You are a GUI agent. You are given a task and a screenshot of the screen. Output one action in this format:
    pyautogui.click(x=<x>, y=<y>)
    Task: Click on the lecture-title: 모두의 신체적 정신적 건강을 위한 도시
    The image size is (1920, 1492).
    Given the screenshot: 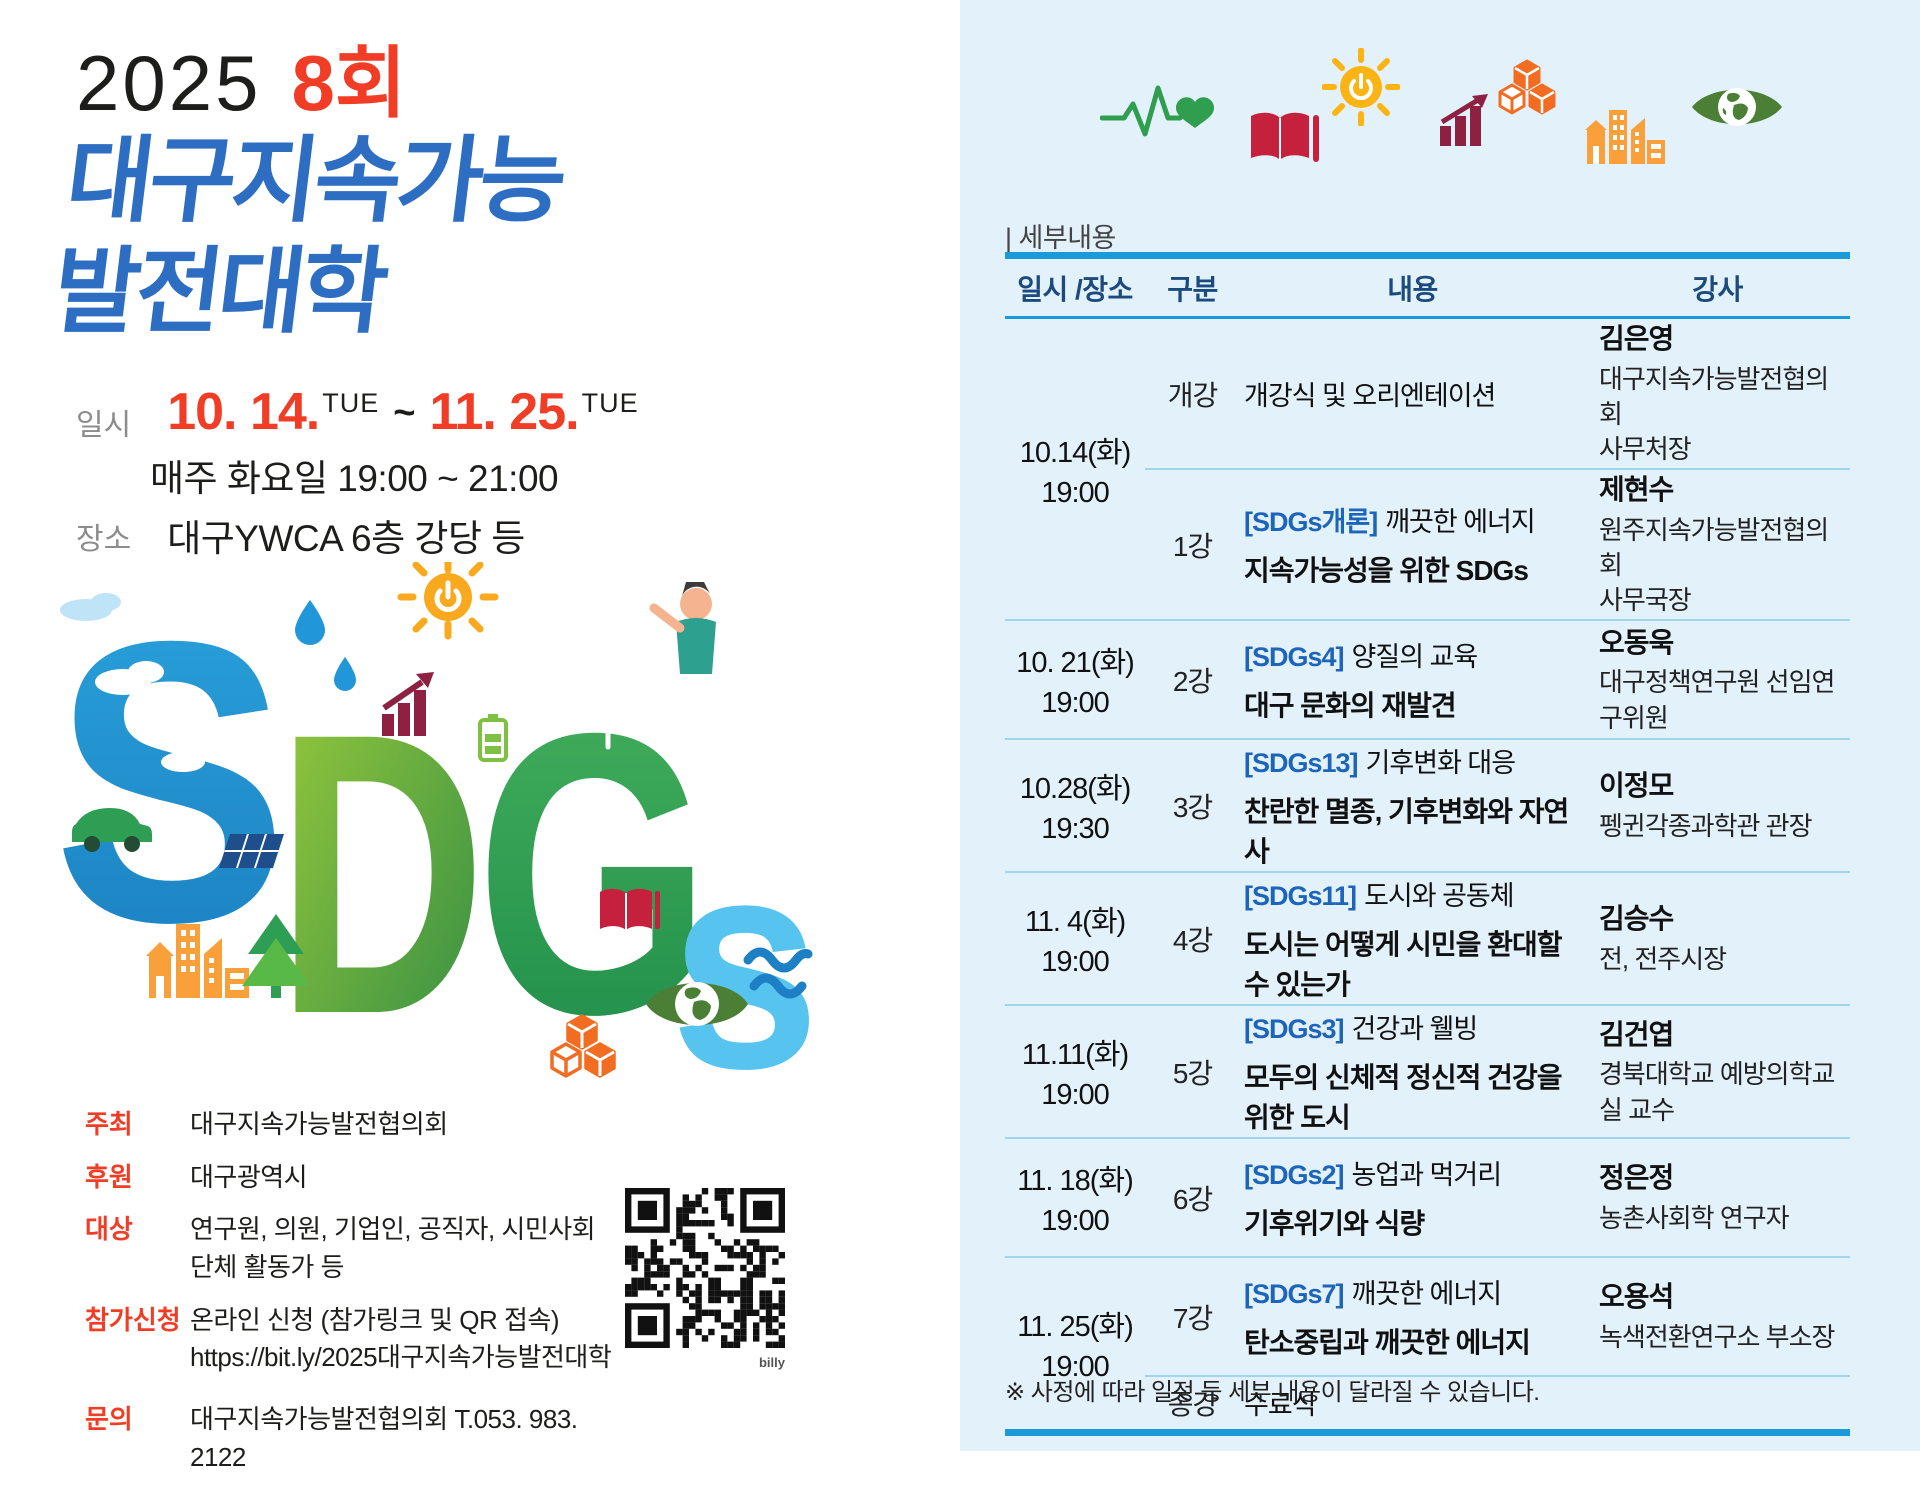 What is the action you would take?
    pyautogui.click(x=1403, y=1098)
    